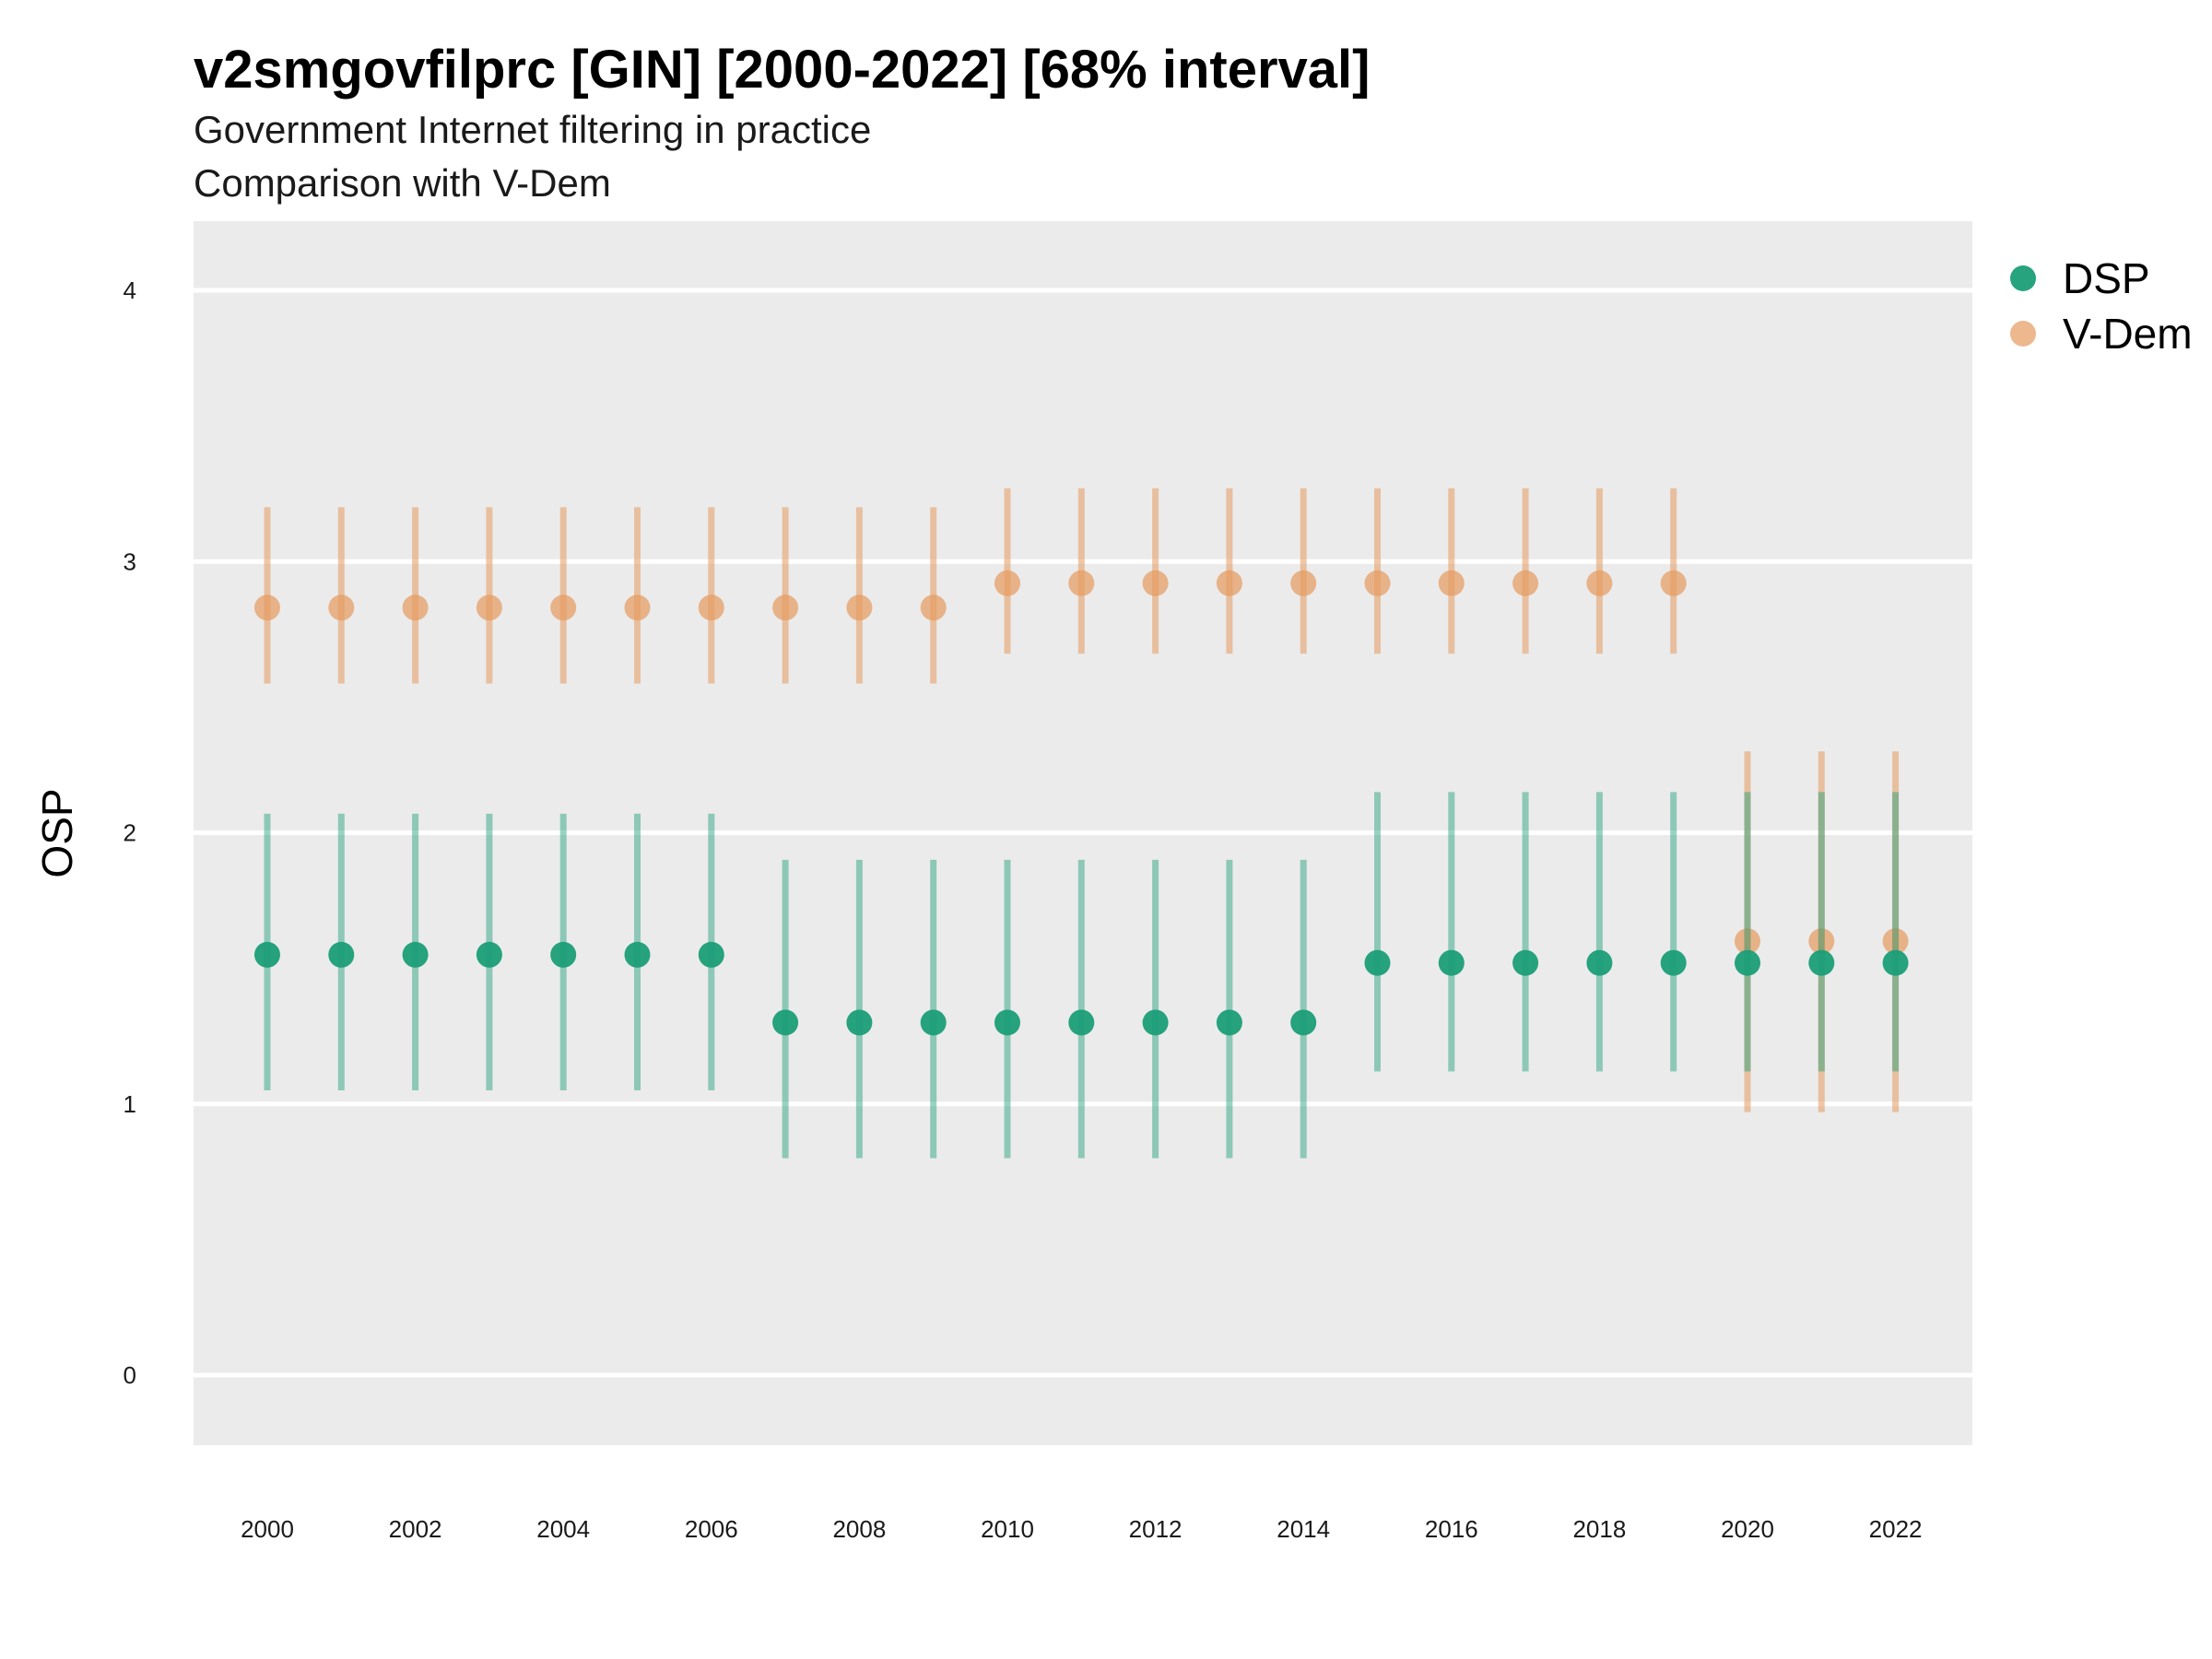 This screenshot has width=2212, height=1659. What do you see at coordinates (859, 1022) in the screenshot?
I see `dsp-point-2008` at bounding box center [859, 1022].